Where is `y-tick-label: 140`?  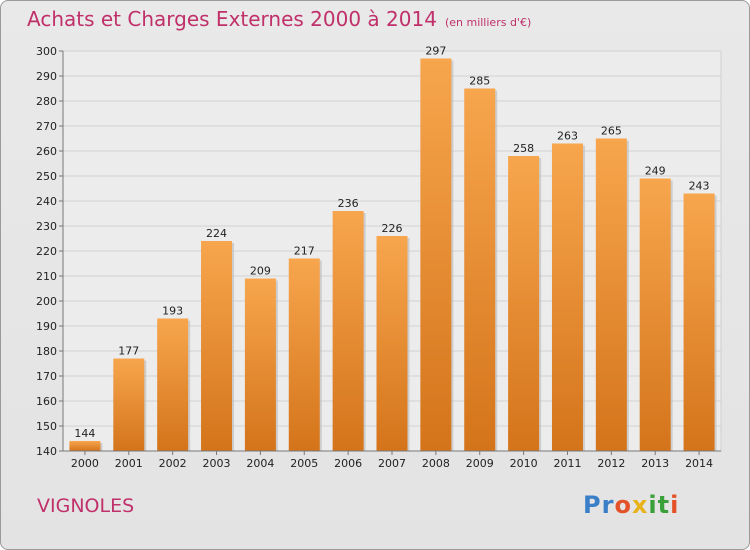
y-tick-label: 140 is located at coordinates (46, 451).